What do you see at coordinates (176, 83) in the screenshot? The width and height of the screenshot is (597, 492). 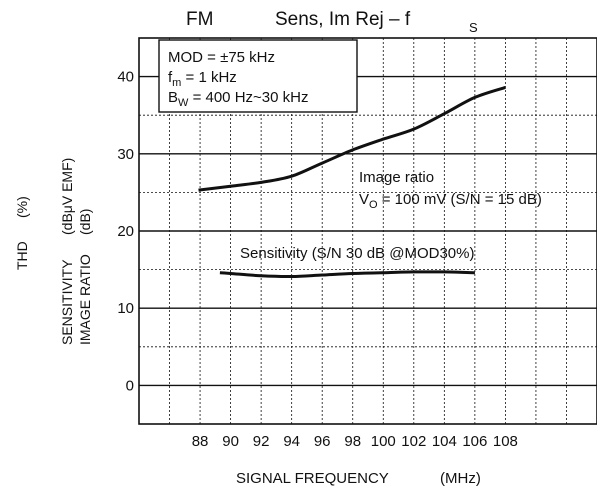 I see `condition-fm-sub: m` at bounding box center [176, 83].